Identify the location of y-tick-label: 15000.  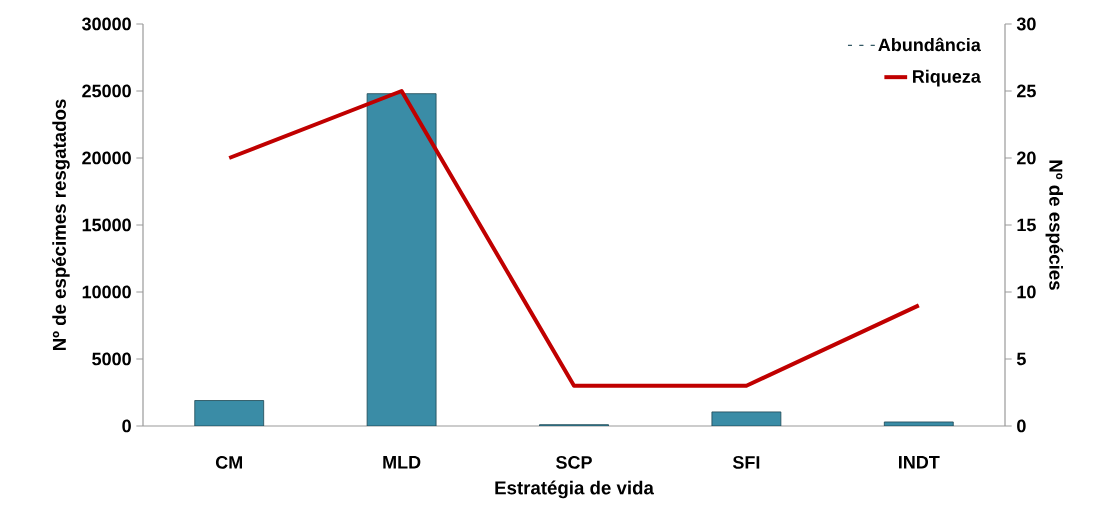
(106, 225).